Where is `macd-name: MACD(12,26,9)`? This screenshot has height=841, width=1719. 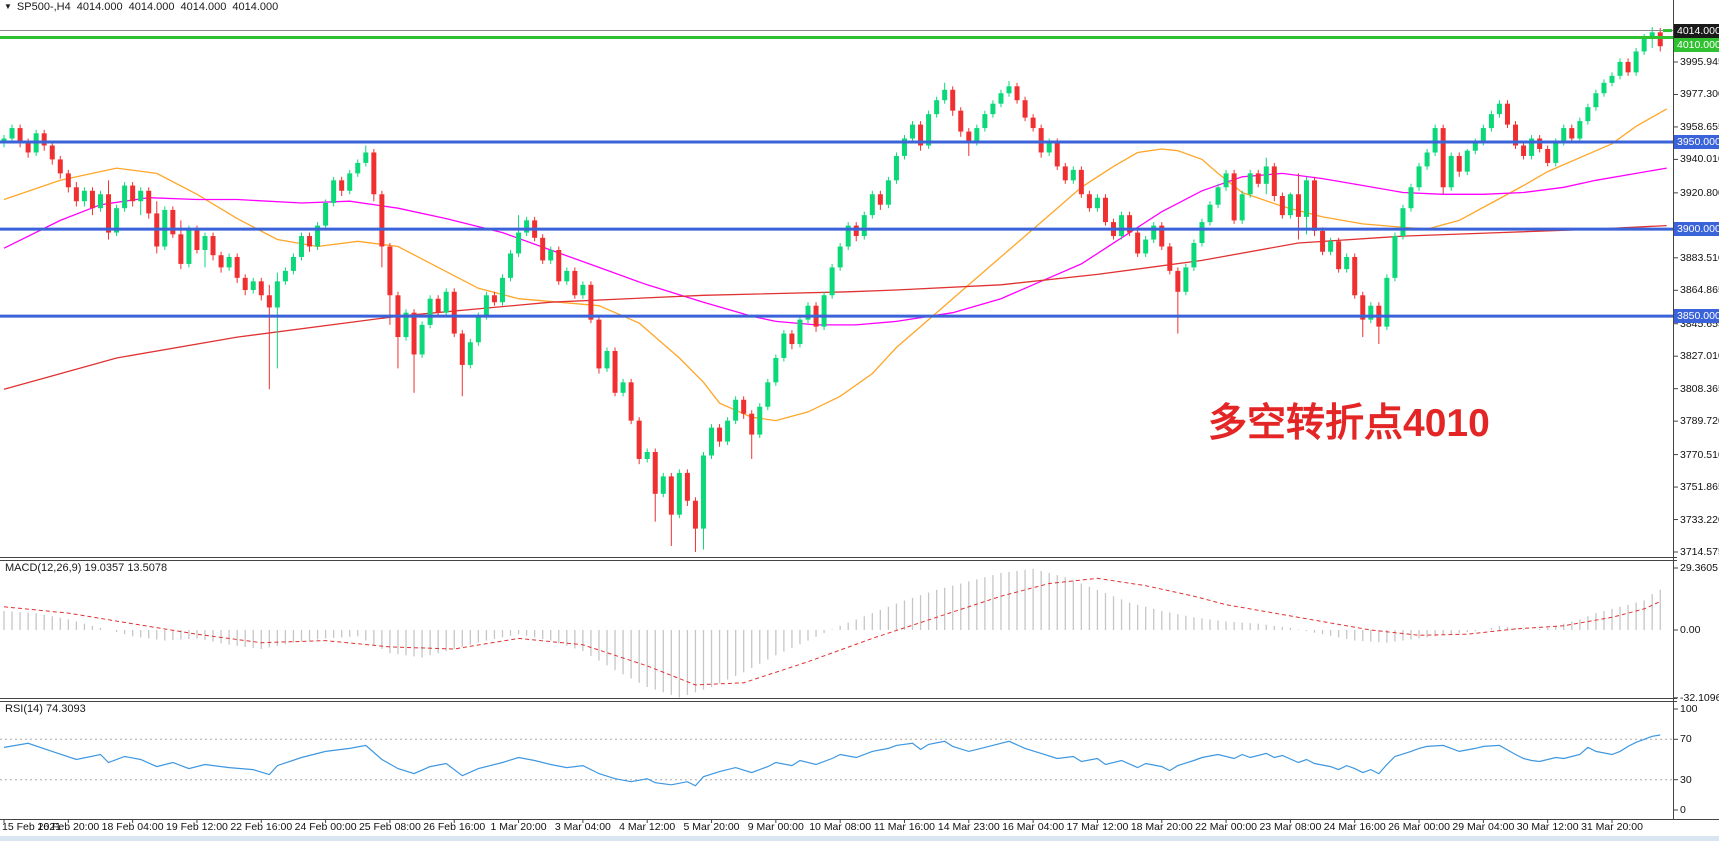
macd-name: MACD(12,26,9) is located at coordinates (43, 568).